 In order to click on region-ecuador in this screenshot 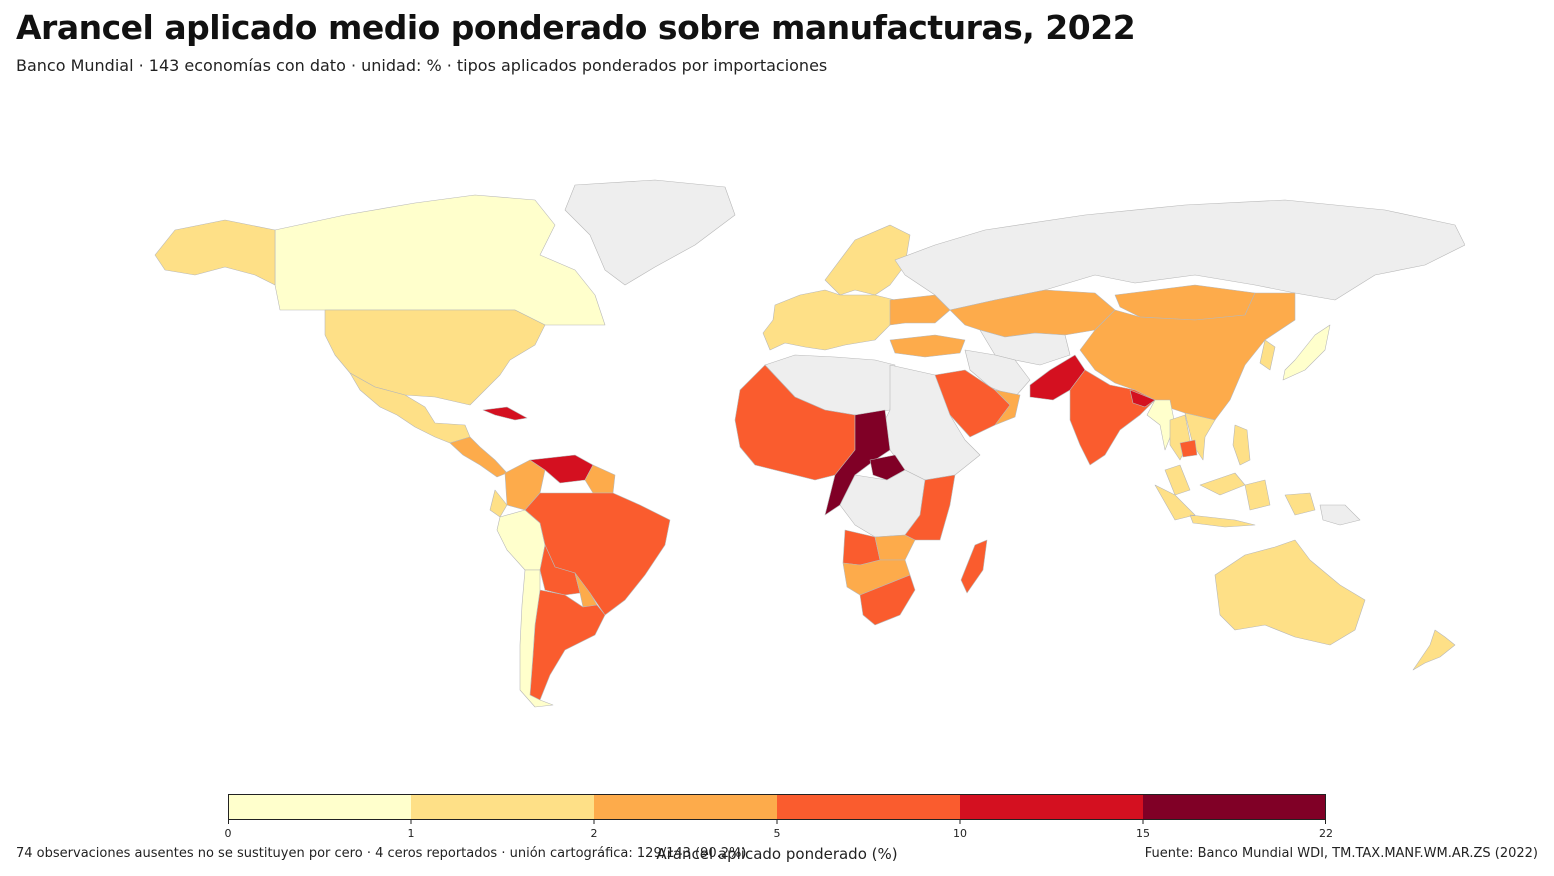, I will do `click(498, 503)`.